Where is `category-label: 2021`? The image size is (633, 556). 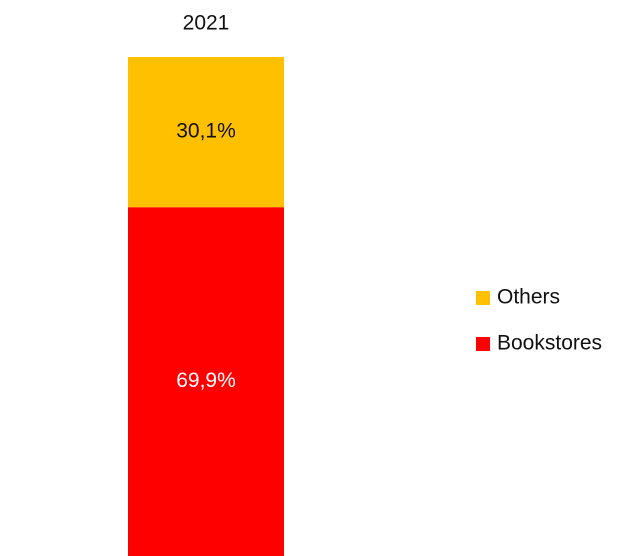
category-label: 2021 is located at coordinates (206, 23).